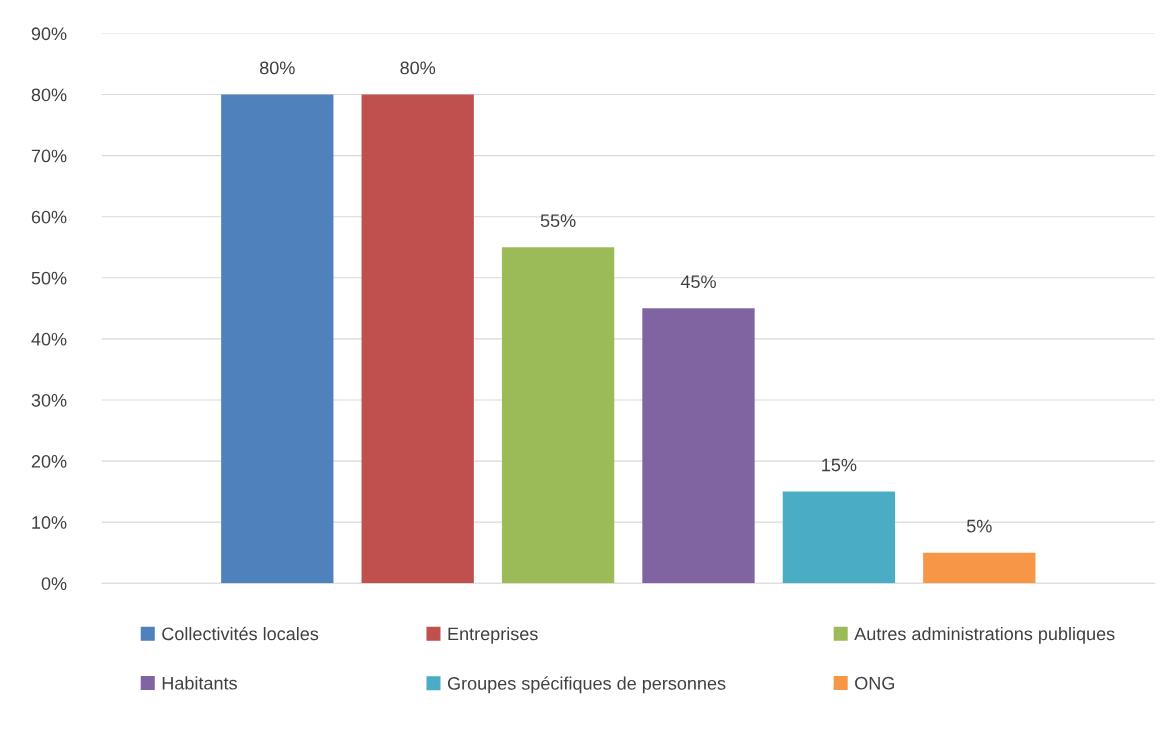 This screenshot has height=743, width=1170. What do you see at coordinates (49, 461) in the screenshot?
I see `y-tick-label: 20%` at bounding box center [49, 461].